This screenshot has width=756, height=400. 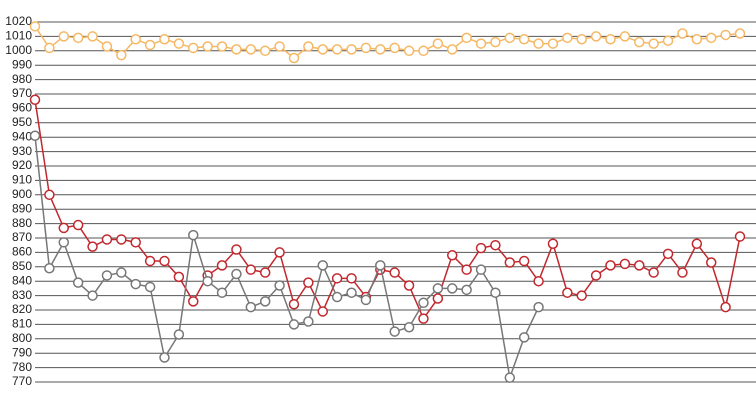 I want to click on y-tick-label: 890, so click(x=22, y=208).